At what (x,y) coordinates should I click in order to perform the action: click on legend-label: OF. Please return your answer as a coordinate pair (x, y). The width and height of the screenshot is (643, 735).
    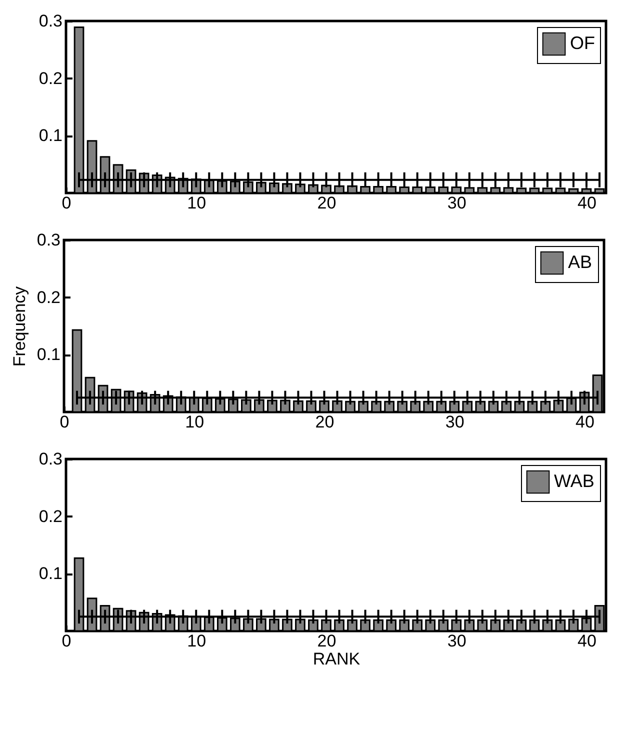
    Looking at the image, I should click on (582, 43).